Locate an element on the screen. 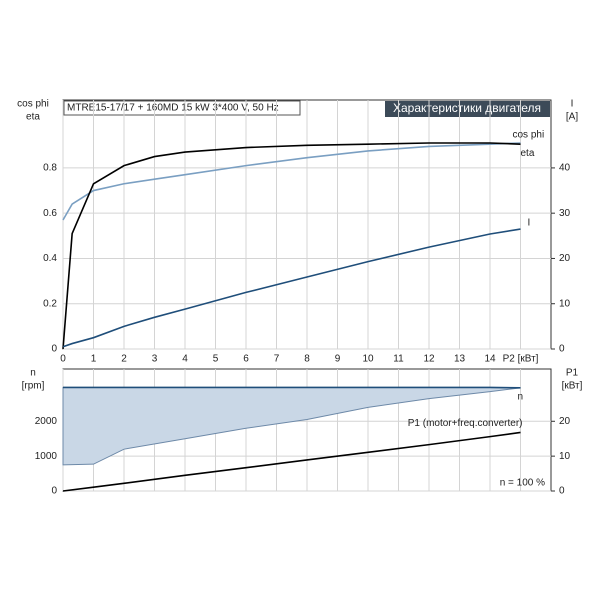 This screenshot has width=600, height=605. chart-title: Характеристики двигателя is located at coordinates (467, 108).